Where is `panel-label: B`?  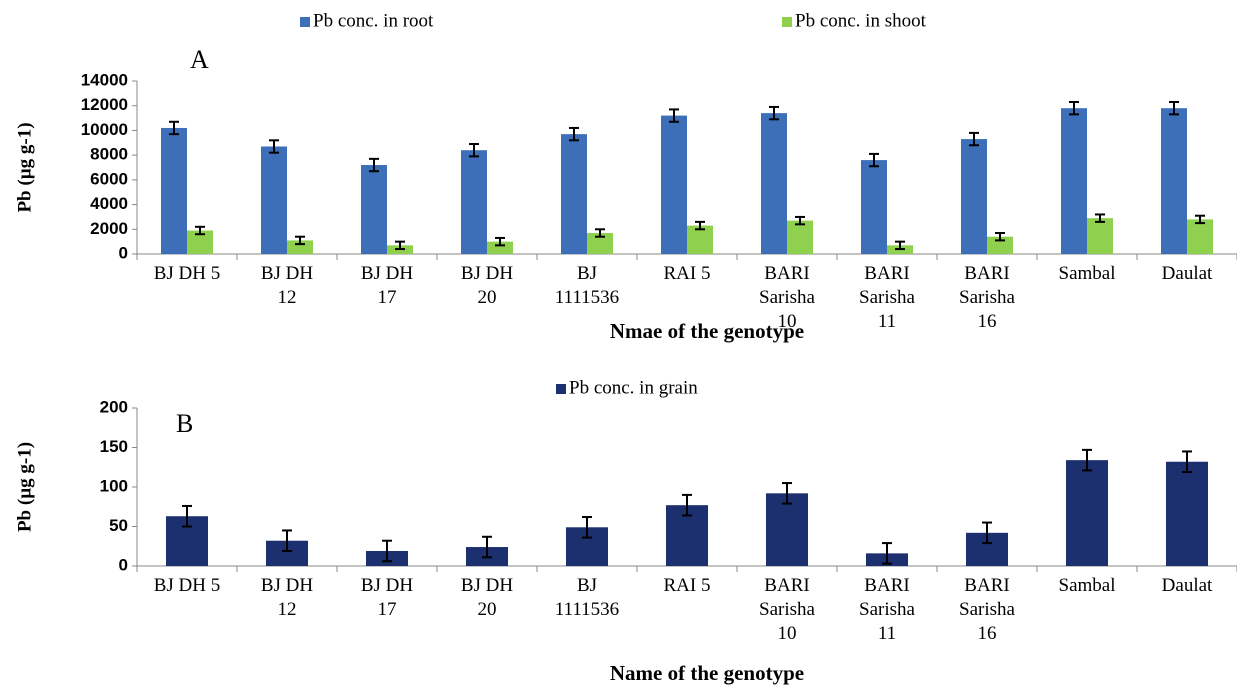 panel-label: B is located at coordinates (184, 423).